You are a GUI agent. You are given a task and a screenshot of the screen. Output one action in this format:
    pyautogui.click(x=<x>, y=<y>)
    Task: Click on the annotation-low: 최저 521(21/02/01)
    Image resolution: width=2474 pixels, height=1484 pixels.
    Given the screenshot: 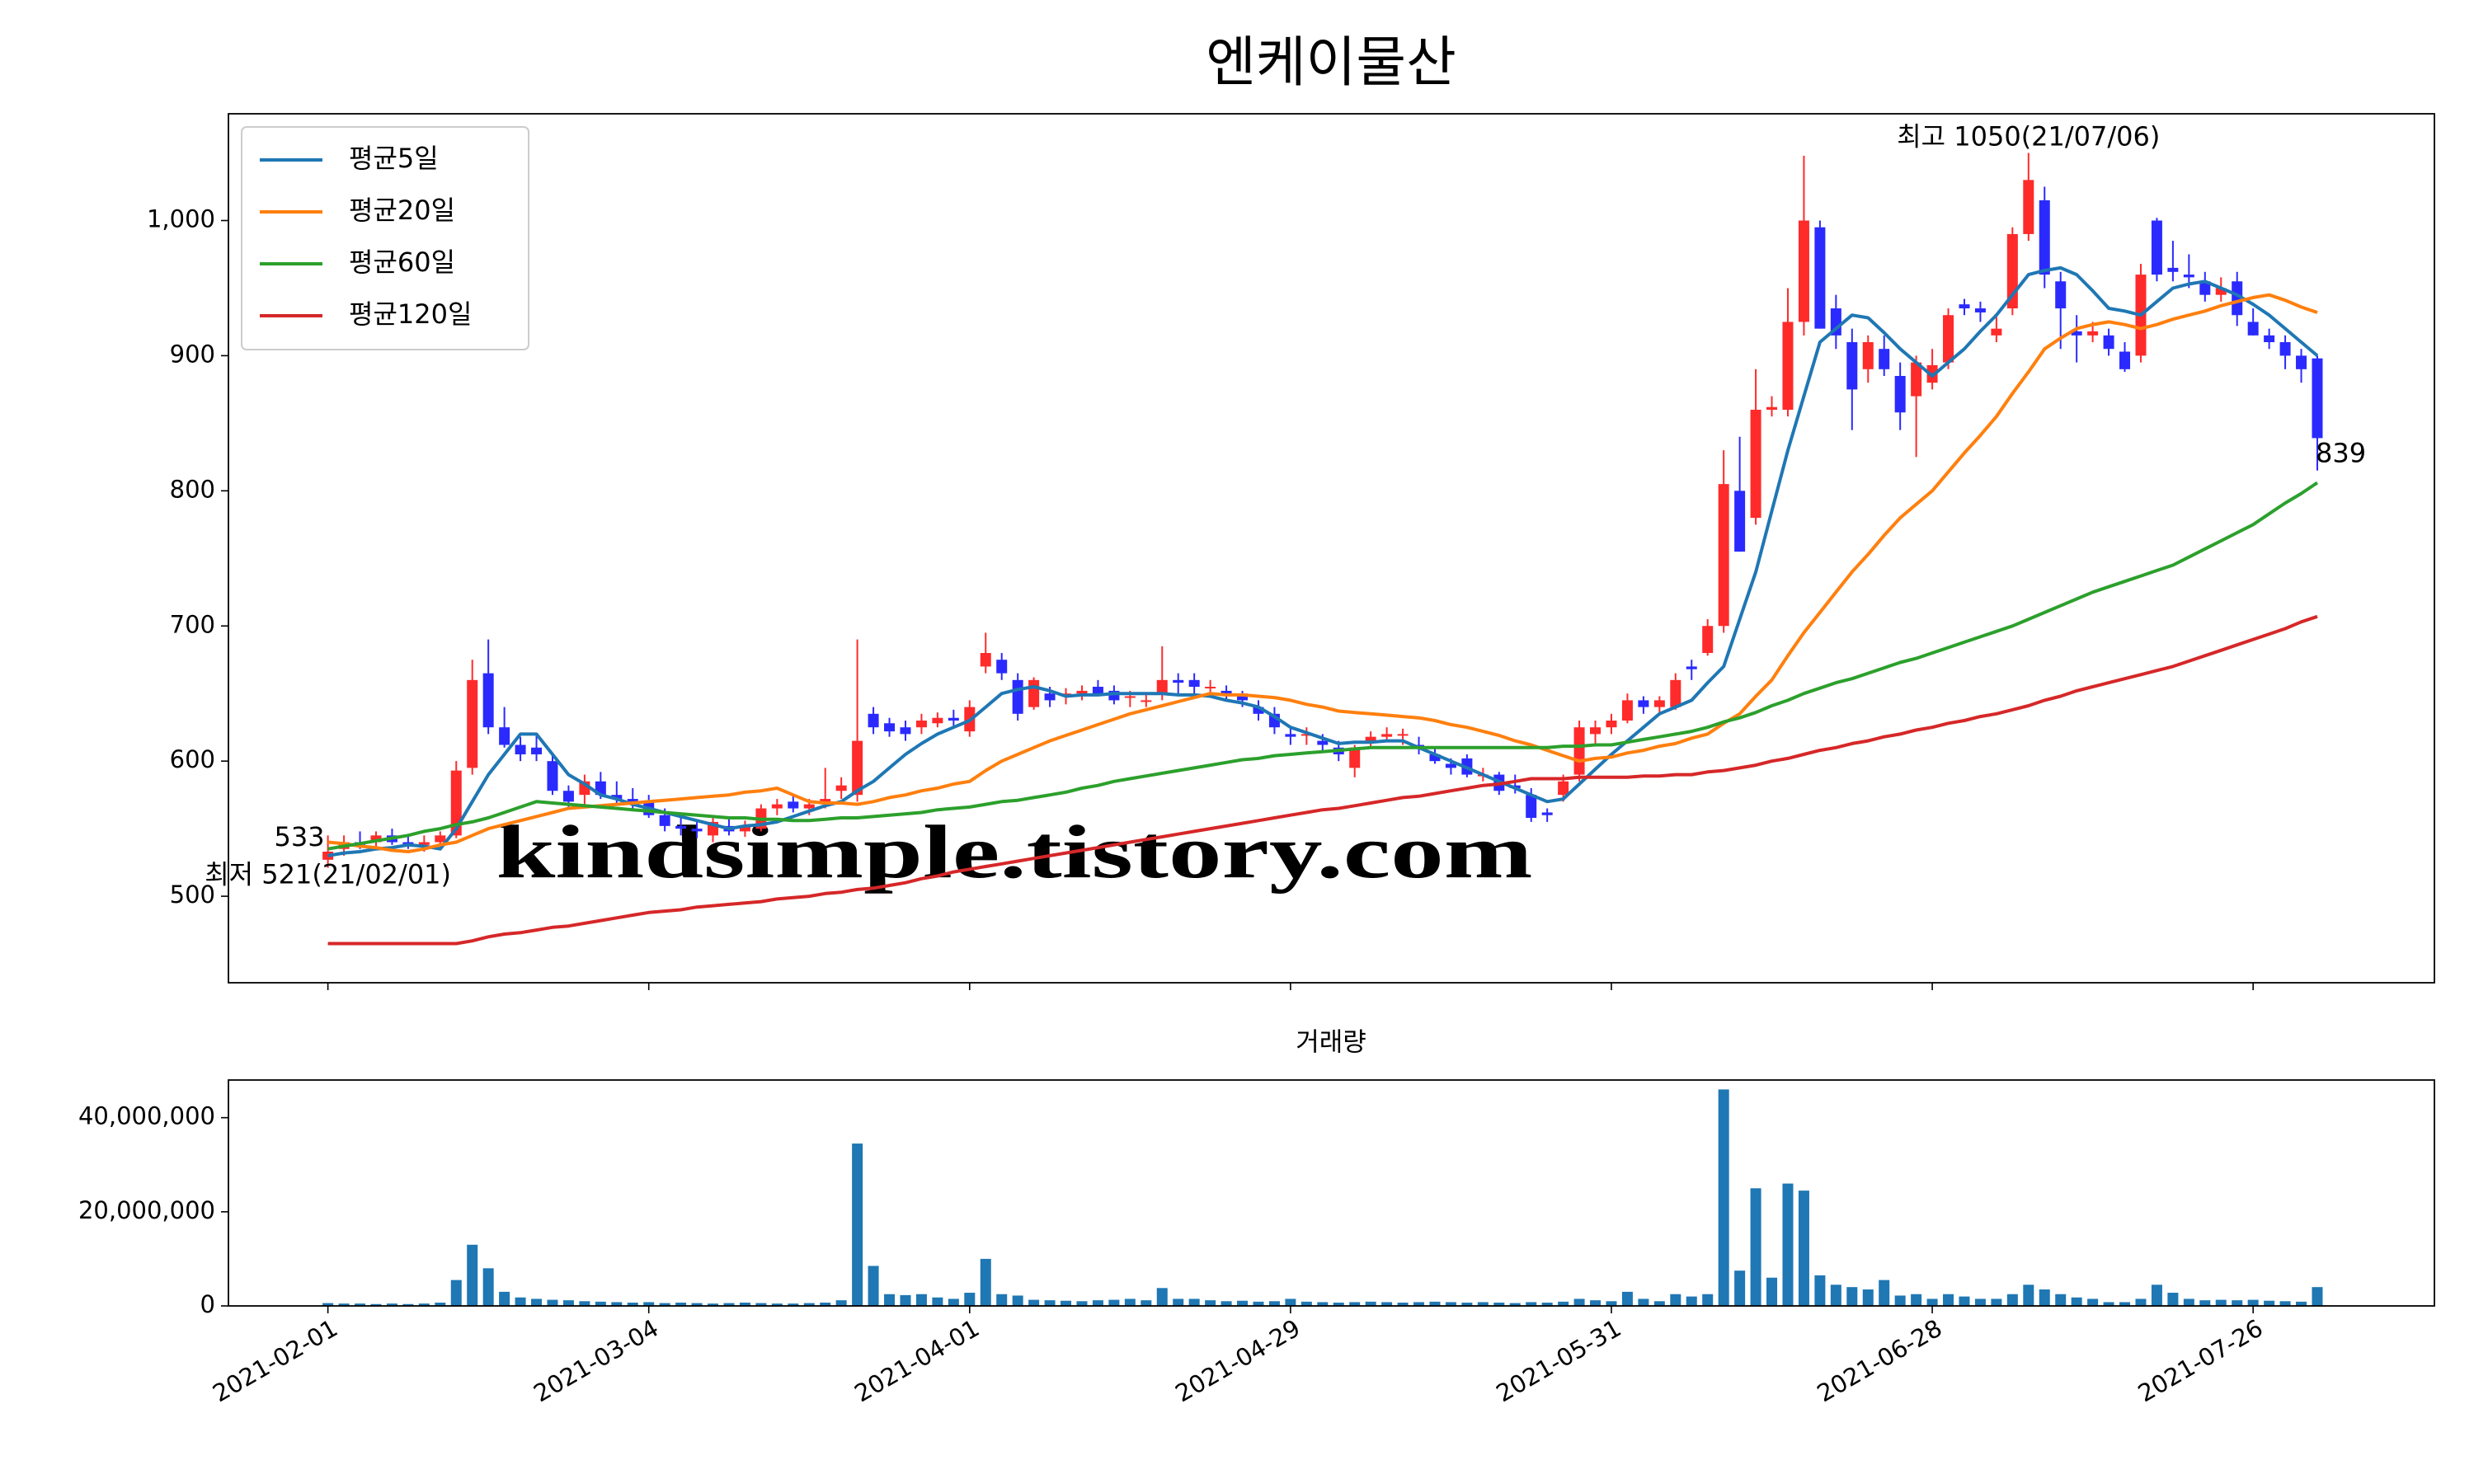 What is the action you would take?
    pyautogui.click(x=328, y=874)
    